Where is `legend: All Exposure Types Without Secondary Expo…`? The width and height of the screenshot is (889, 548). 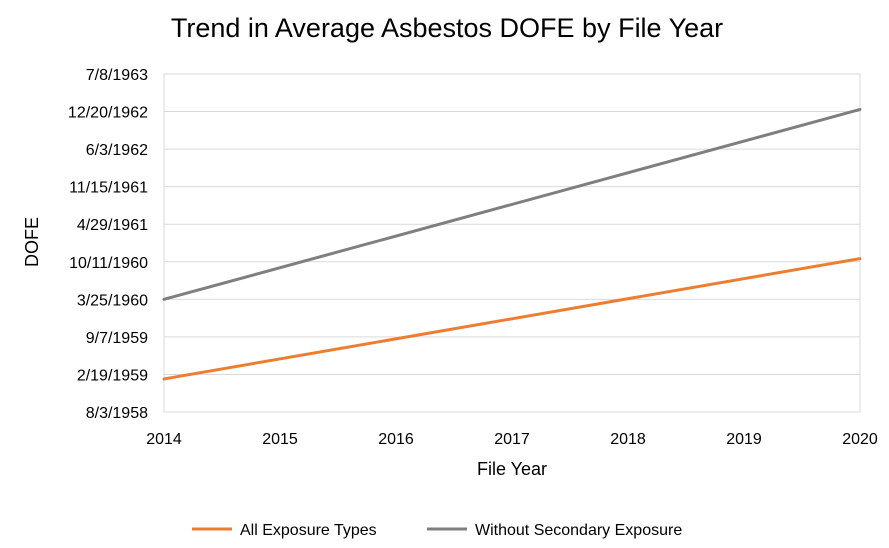 legend: All Exposure Types Without Secondary Expo… is located at coordinates (437, 530).